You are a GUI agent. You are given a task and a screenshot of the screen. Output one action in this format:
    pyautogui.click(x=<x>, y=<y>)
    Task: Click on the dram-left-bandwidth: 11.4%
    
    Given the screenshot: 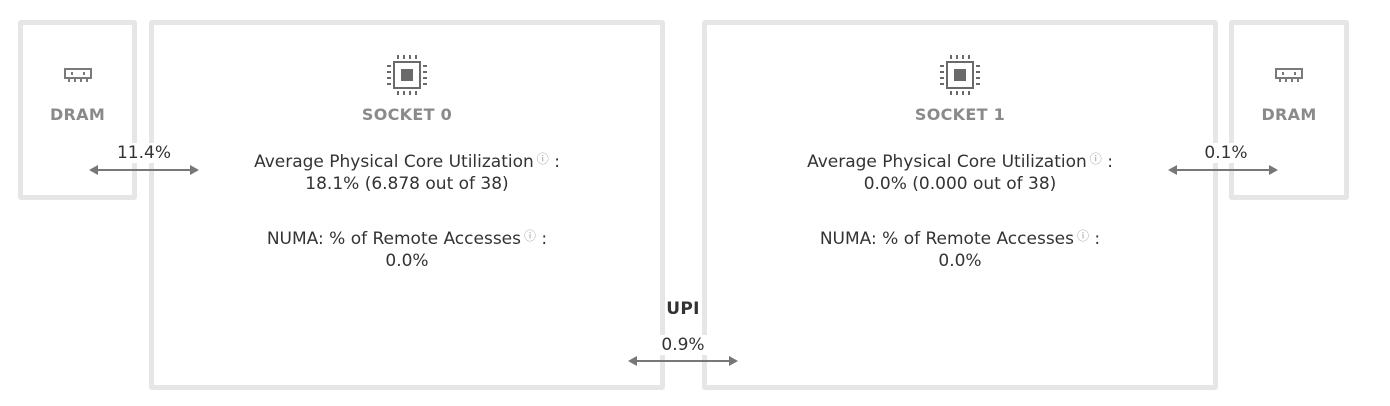 What is the action you would take?
    pyautogui.click(x=144, y=153)
    